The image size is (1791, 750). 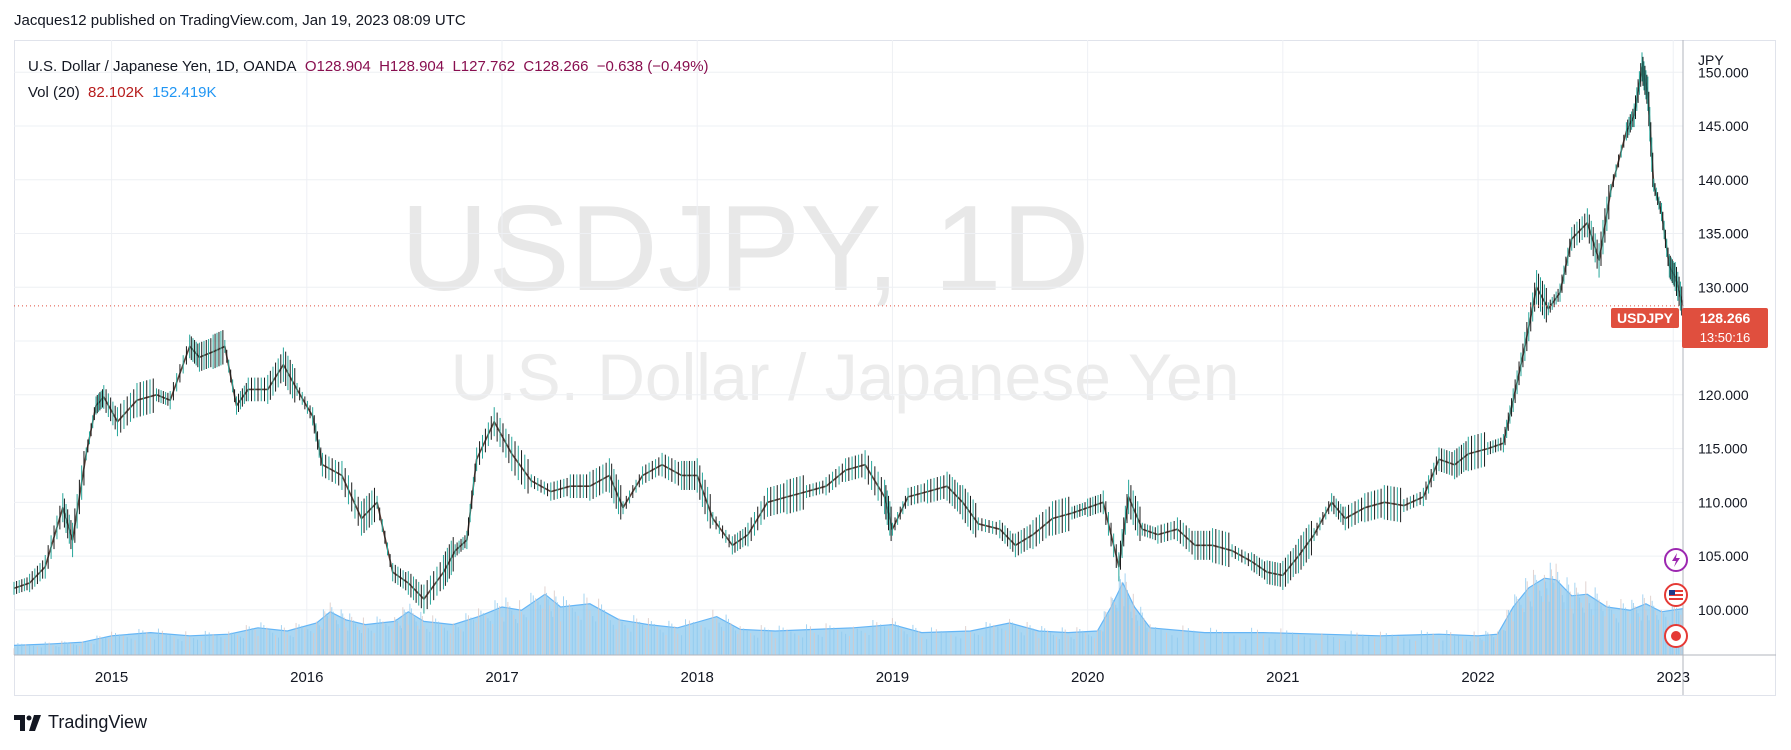 I want to click on tradingview-brand: TradingView, so click(x=80, y=722).